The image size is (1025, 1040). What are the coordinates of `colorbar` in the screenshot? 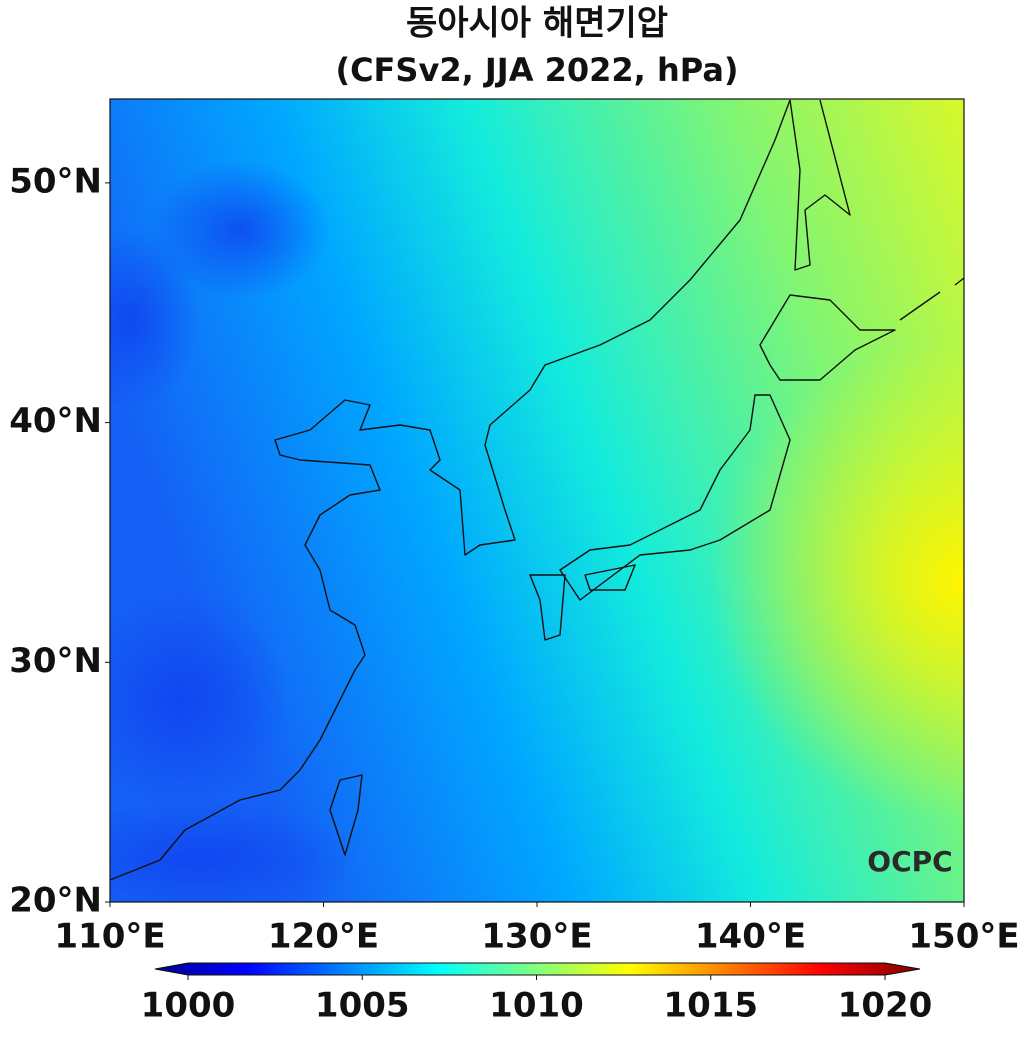 It's located at (537, 969).